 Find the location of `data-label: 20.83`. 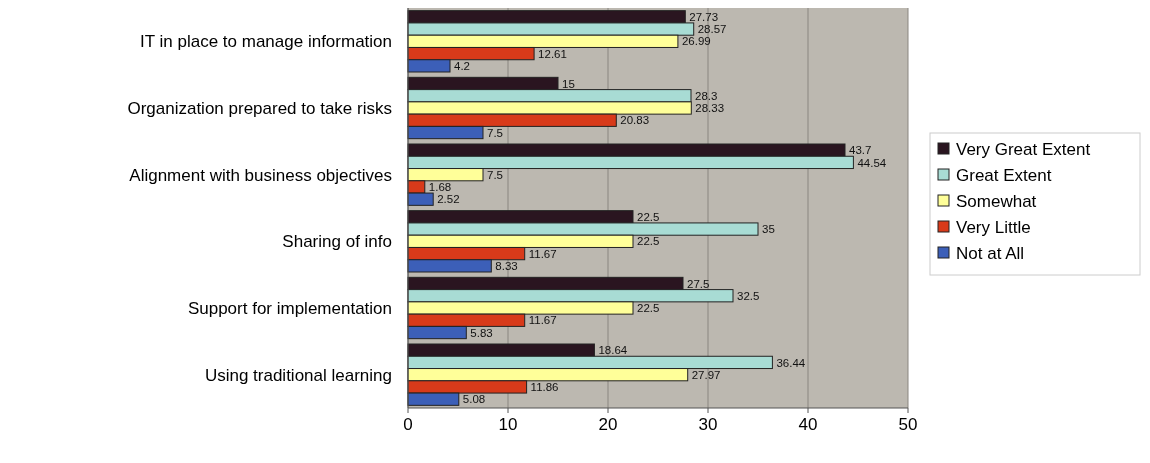

data-label: 20.83 is located at coordinates (635, 120).